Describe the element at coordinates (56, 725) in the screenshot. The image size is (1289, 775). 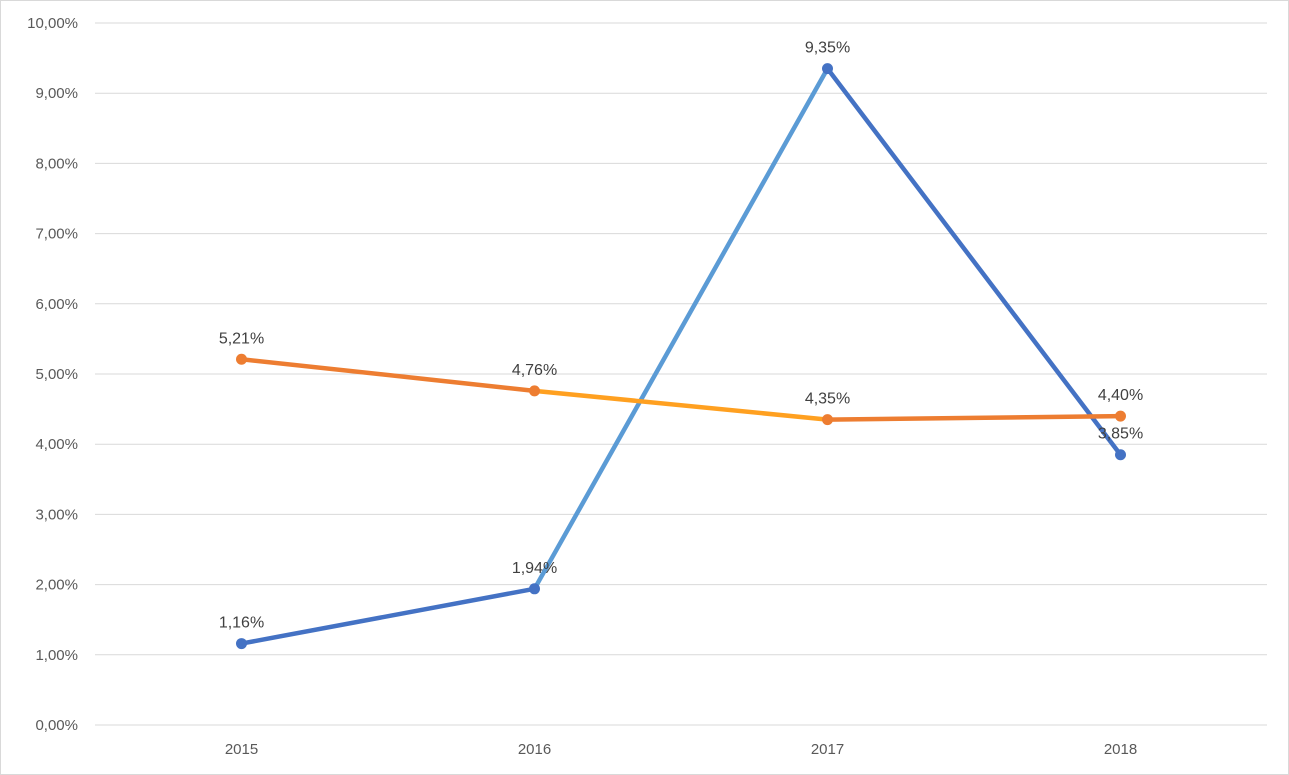
I see `y-tick-label: 0,00%` at that location.